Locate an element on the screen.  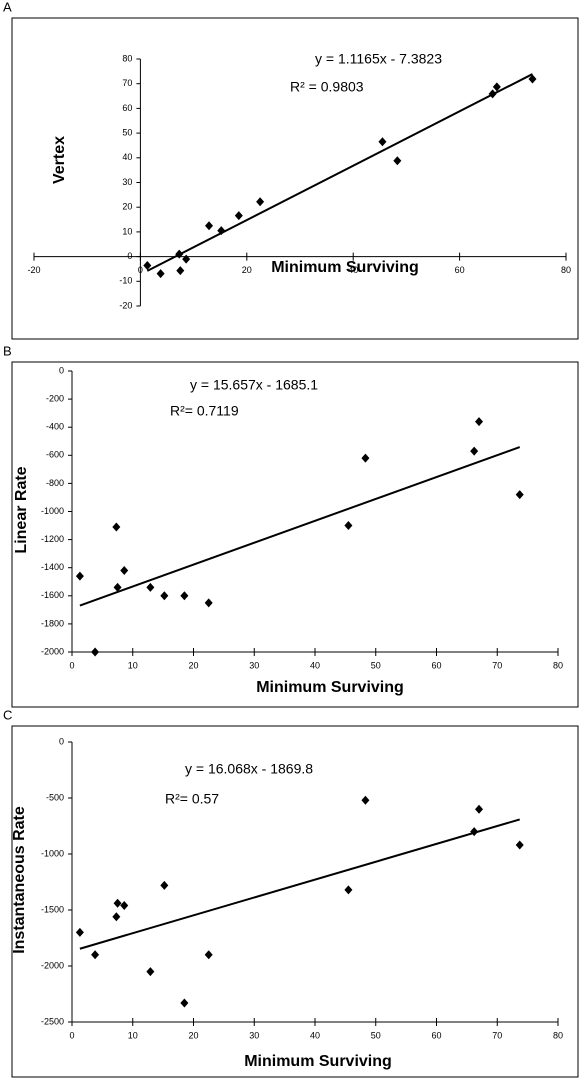
y-tick-label: 50 is located at coordinates (127, 132).